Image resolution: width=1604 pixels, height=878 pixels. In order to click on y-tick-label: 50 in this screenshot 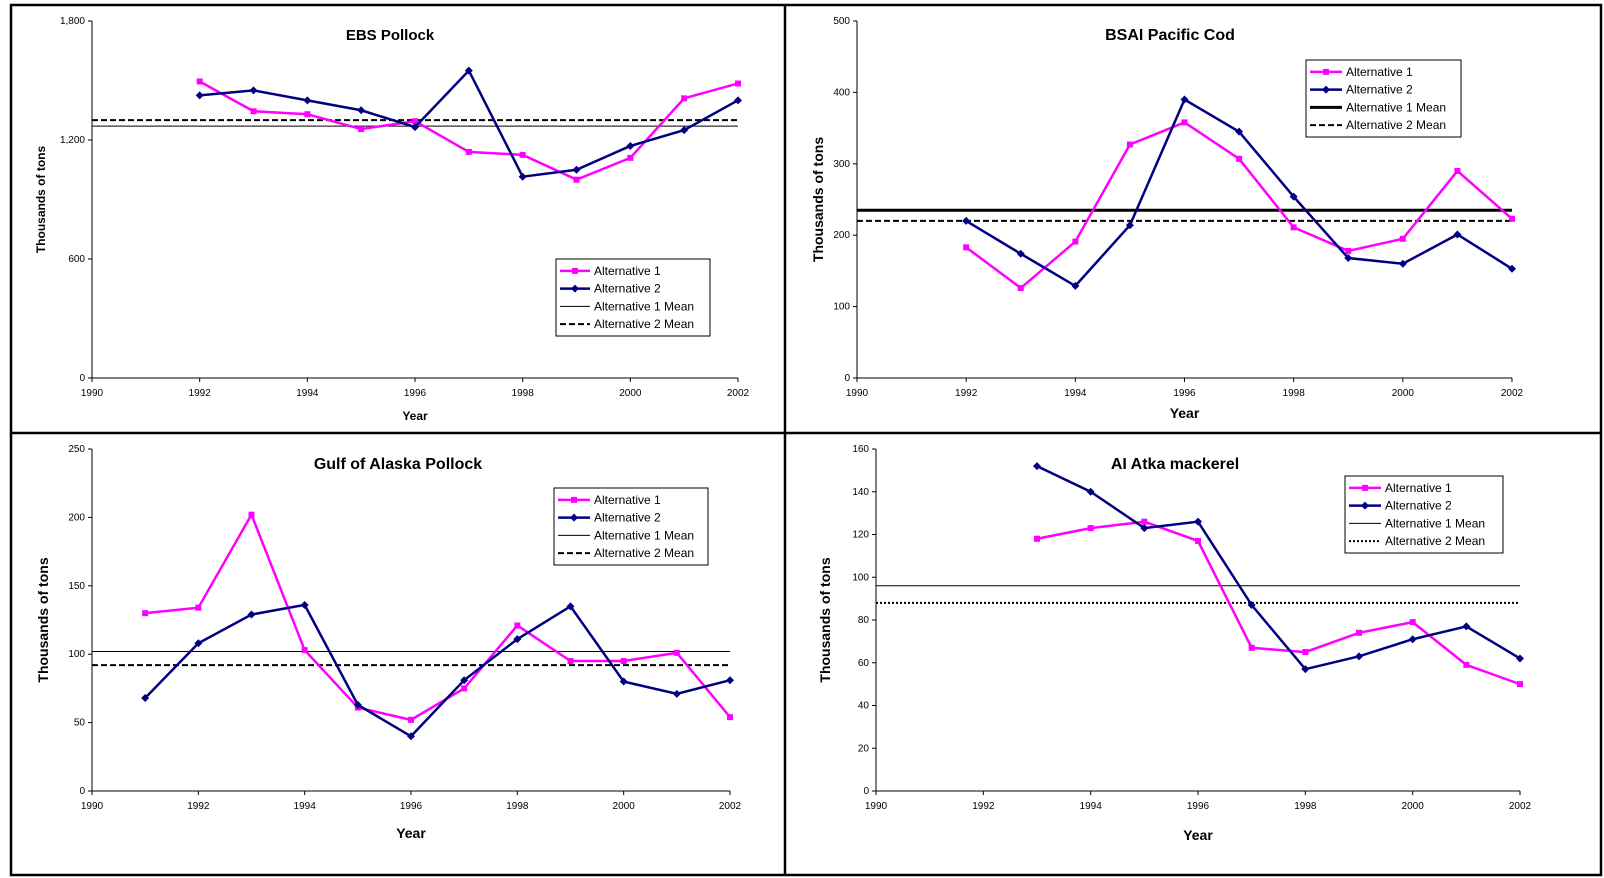, I will do `click(80, 723)`.